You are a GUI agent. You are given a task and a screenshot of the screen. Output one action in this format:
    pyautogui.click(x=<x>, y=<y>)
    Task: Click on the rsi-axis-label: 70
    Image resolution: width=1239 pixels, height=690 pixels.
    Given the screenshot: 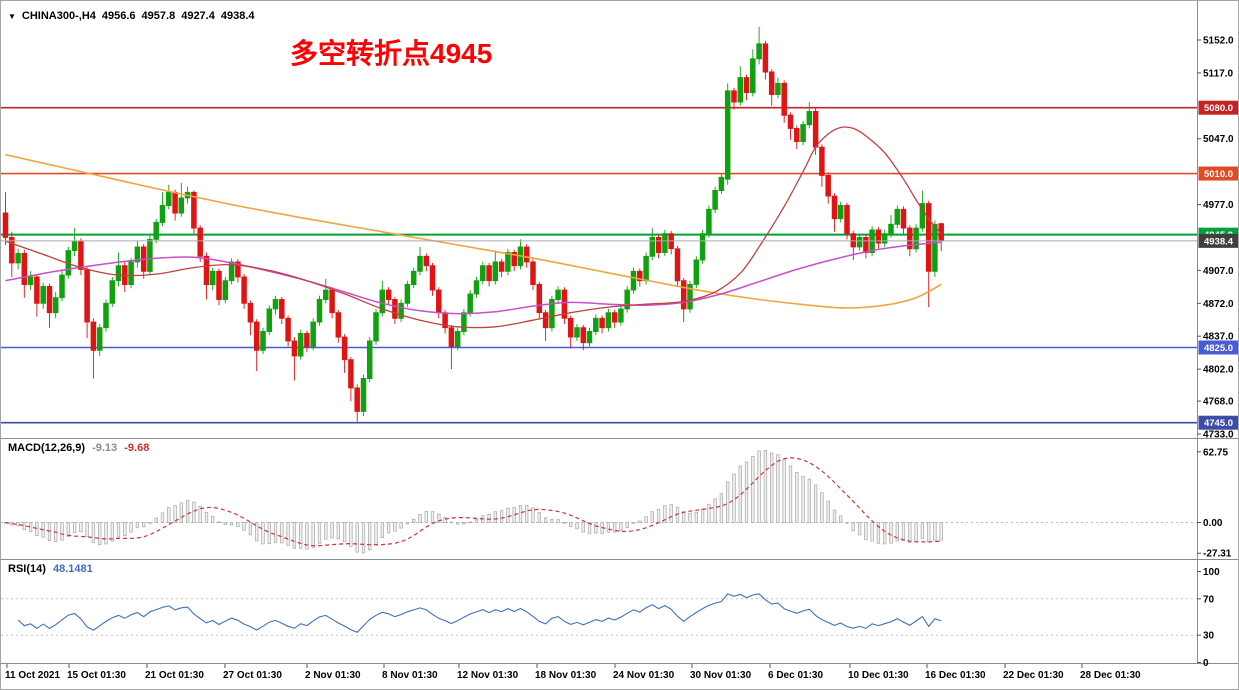 What is the action you would take?
    pyautogui.click(x=1209, y=599)
    